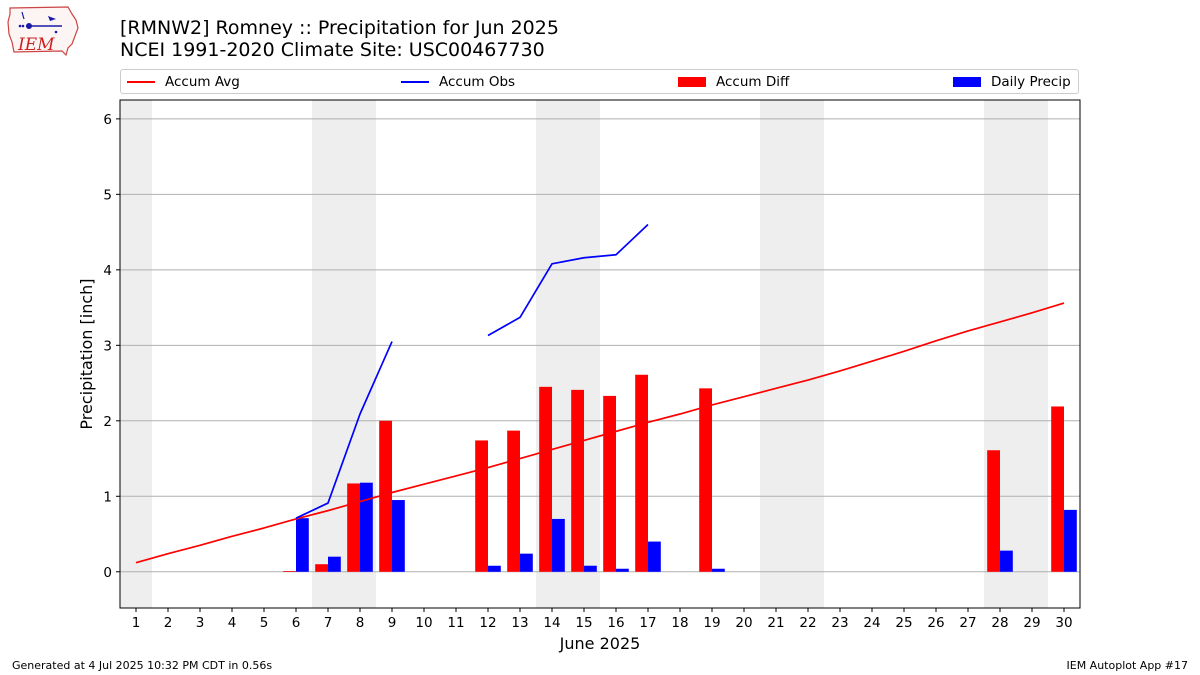 Image resolution: width=1200 pixels, height=675 pixels. Describe the element at coordinates (43, 31) in the screenshot. I see `iem-logo: IEM` at that location.